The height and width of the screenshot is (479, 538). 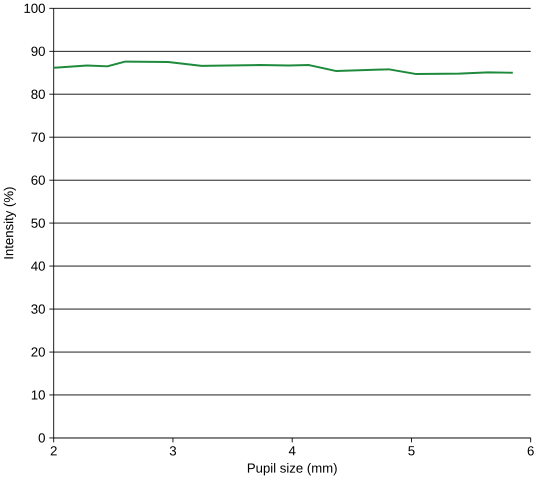 I want to click on x-tick-label: 3, so click(x=173, y=451).